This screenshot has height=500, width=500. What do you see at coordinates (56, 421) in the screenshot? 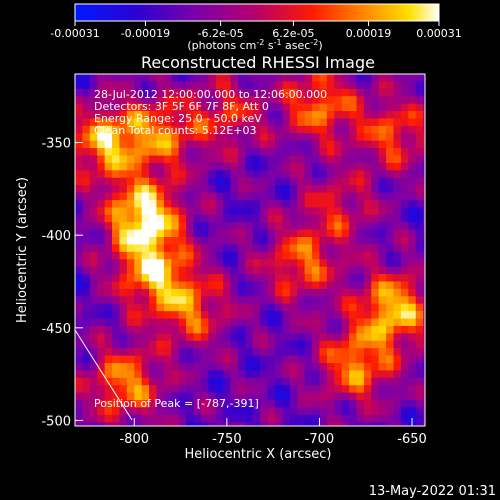
I see `y-tick-label: -500` at bounding box center [56, 421].